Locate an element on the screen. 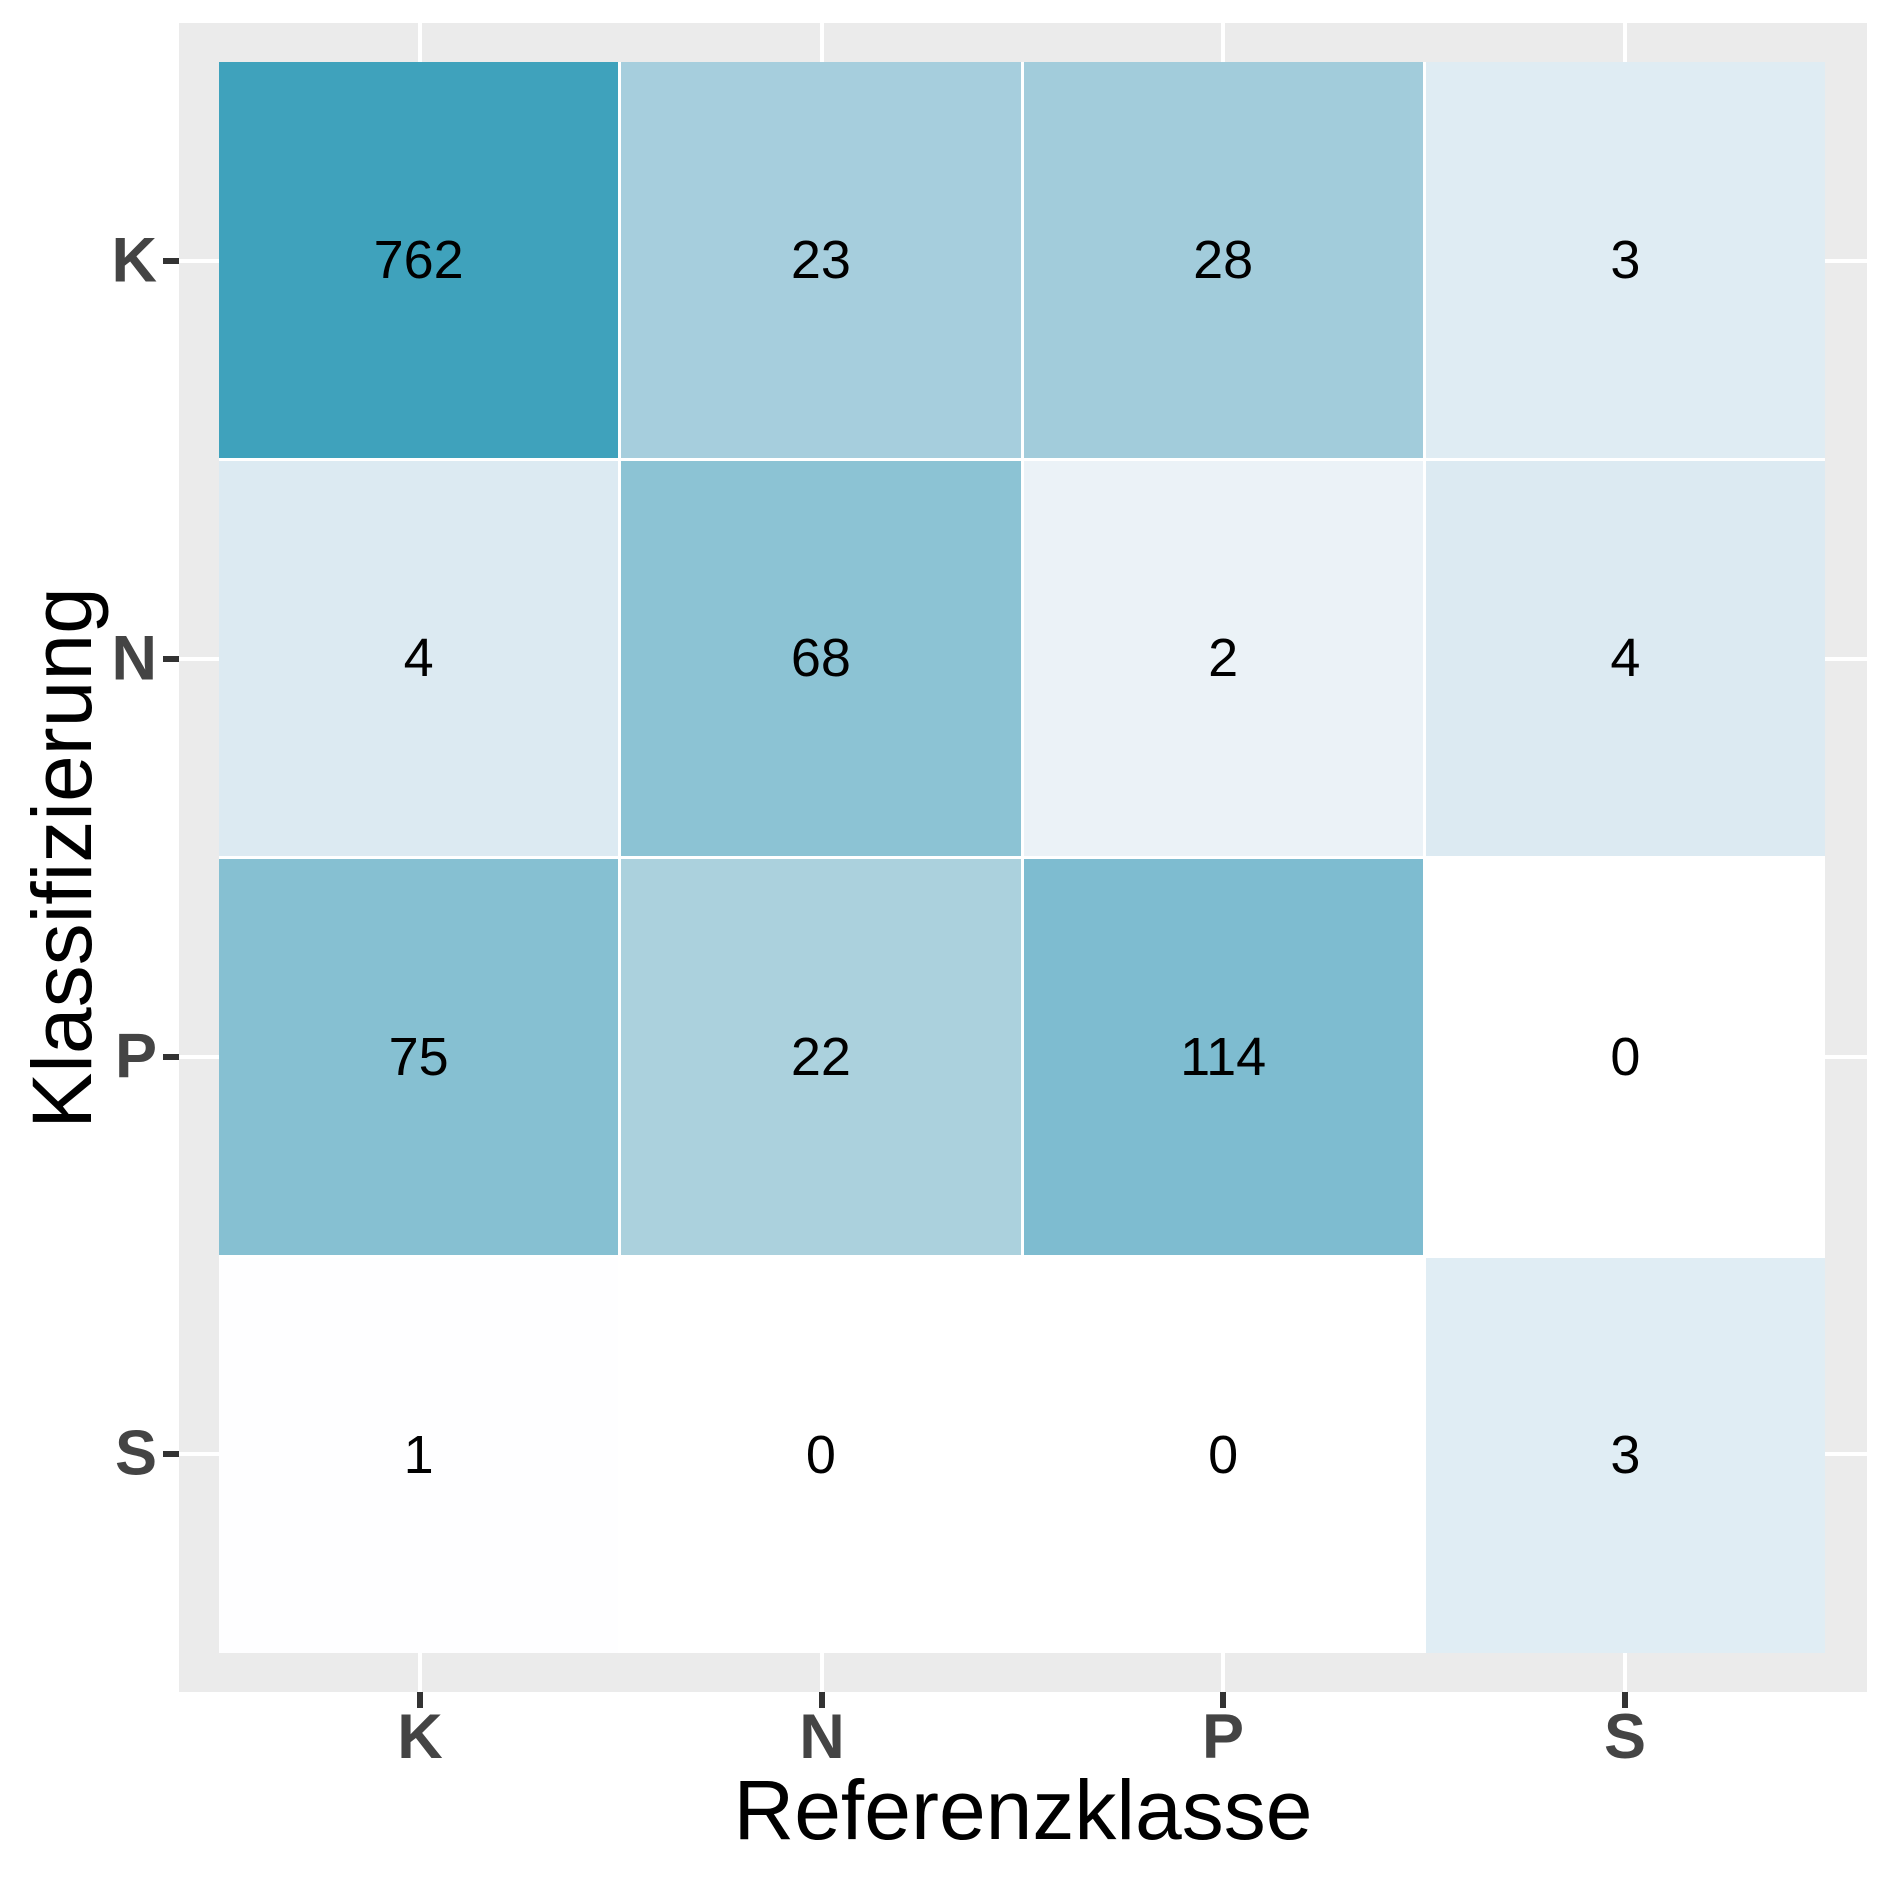 The height and width of the screenshot is (1889, 1889). heatmap-cell-N-N: 68 is located at coordinates (821, 658).